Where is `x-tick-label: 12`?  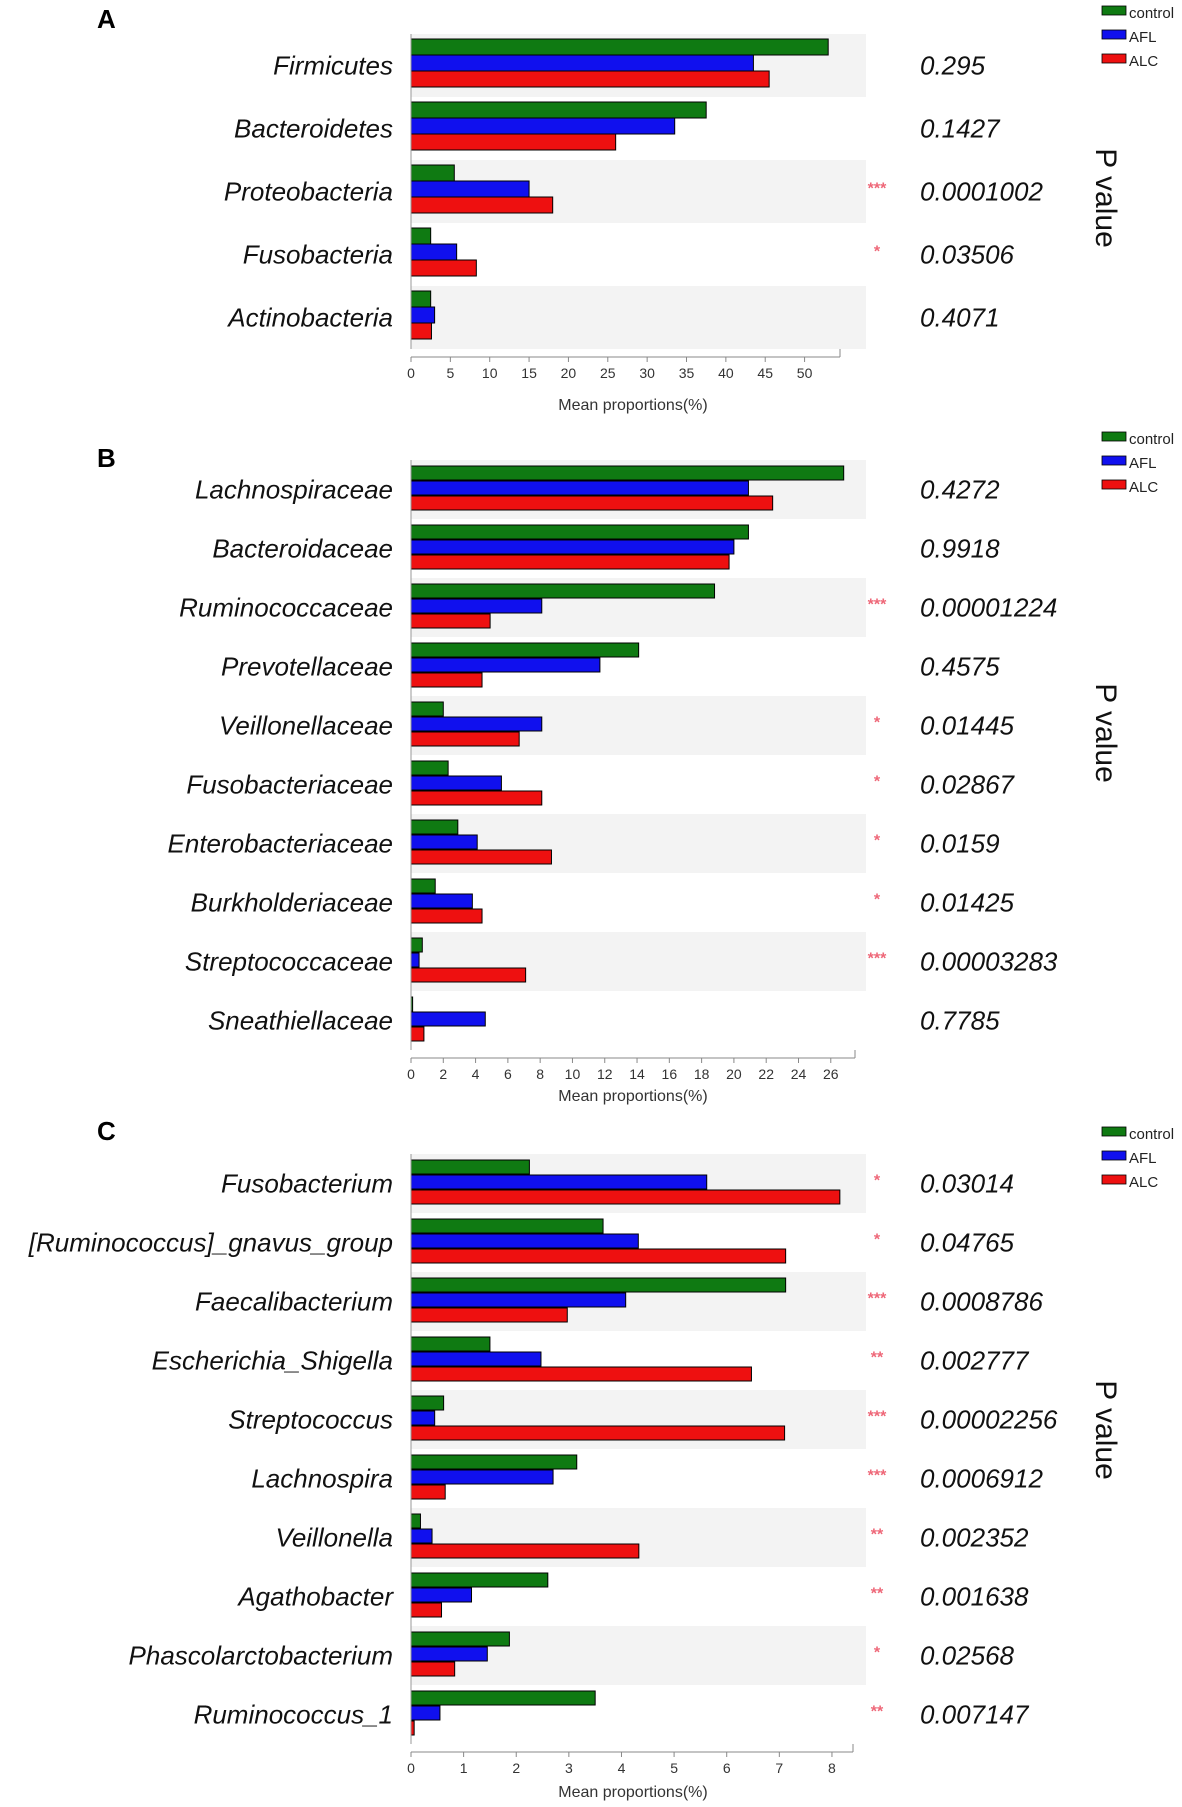 x-tick-label: 12 is located at coordinates (605, 1074).